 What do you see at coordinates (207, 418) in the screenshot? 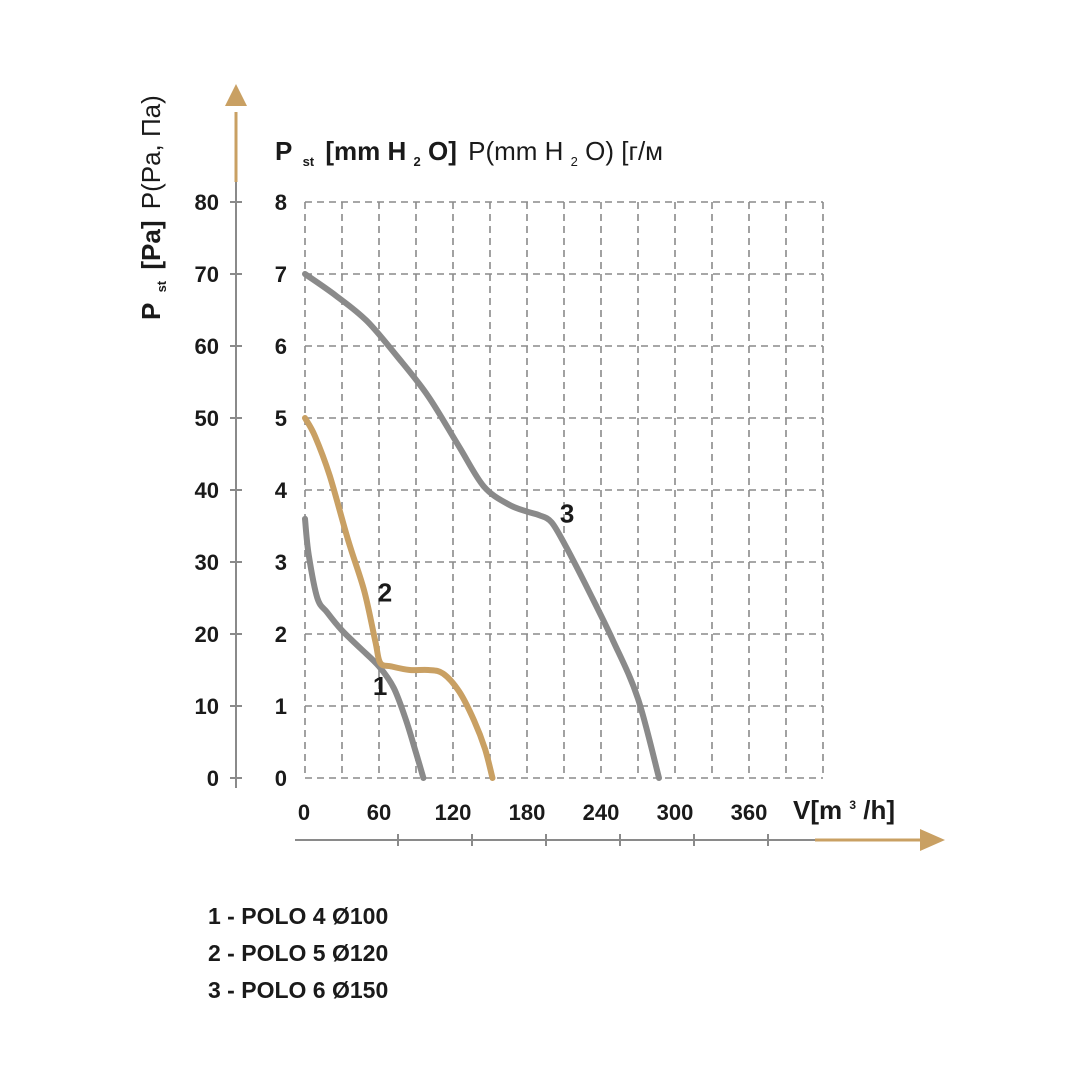
I see `y-tick-label-left: 50` at bounding box center [207, 418].